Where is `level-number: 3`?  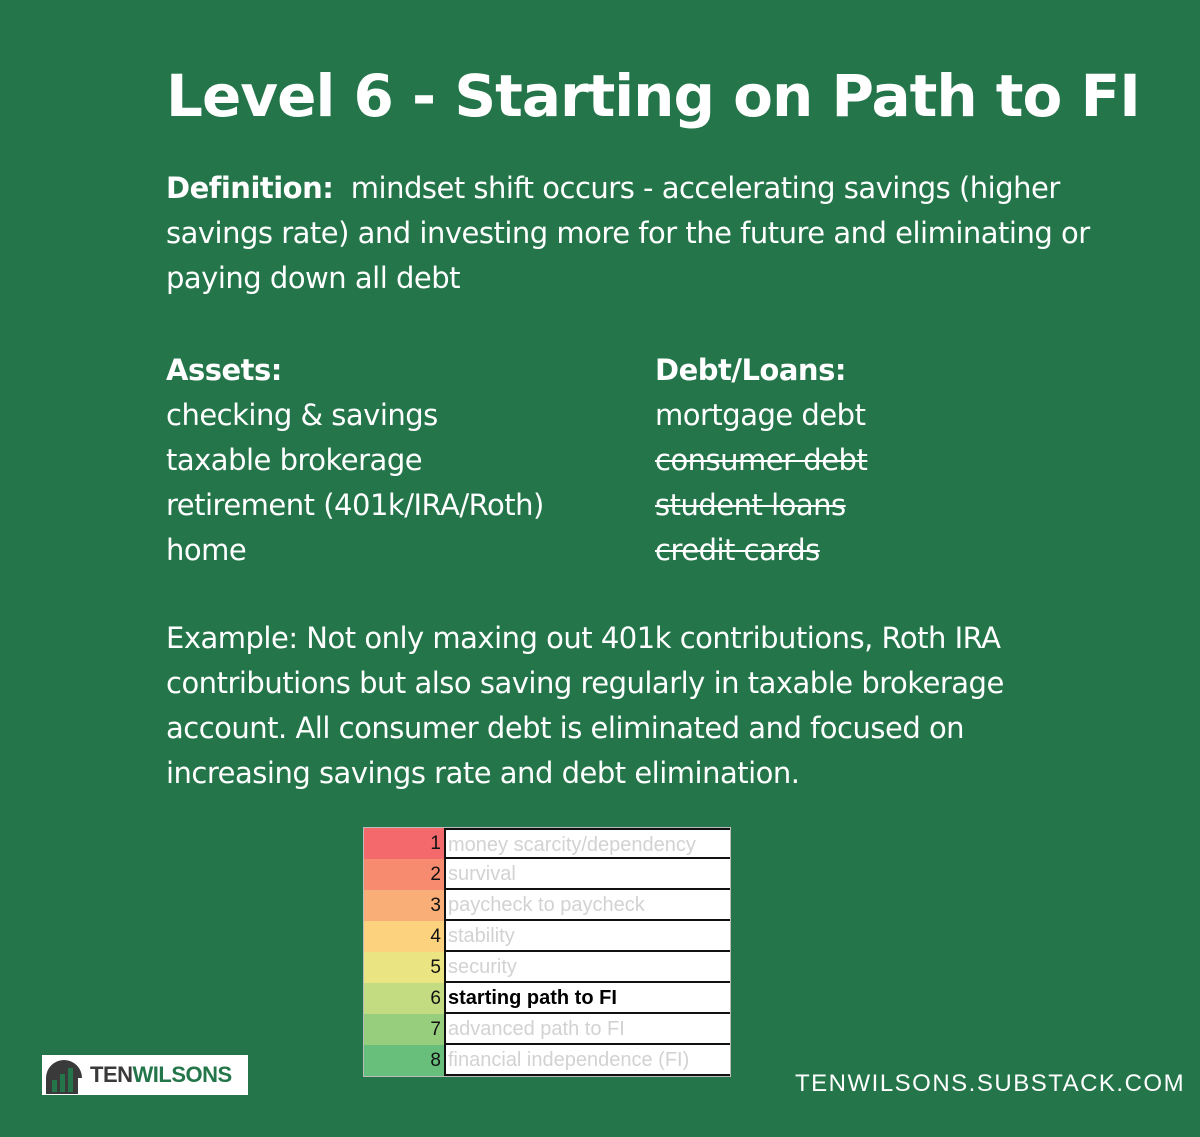
level-number: 3 is located at coordinates (404, 905).